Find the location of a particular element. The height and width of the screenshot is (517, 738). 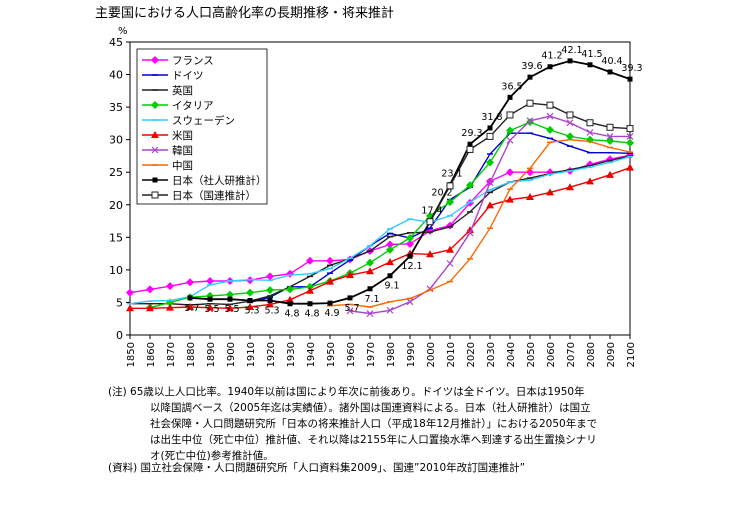

x-tick-label: 1910 is located at coordinates (251, 354).